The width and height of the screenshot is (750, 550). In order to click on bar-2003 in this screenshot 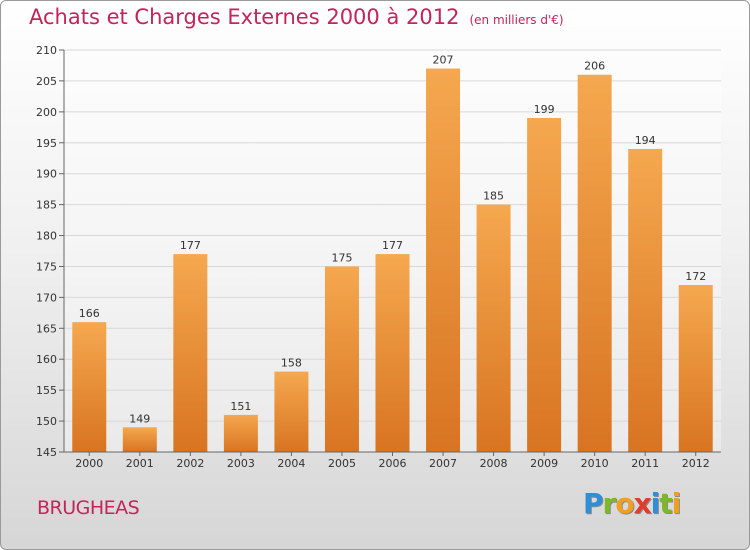, I will do `click(240, 433)`.